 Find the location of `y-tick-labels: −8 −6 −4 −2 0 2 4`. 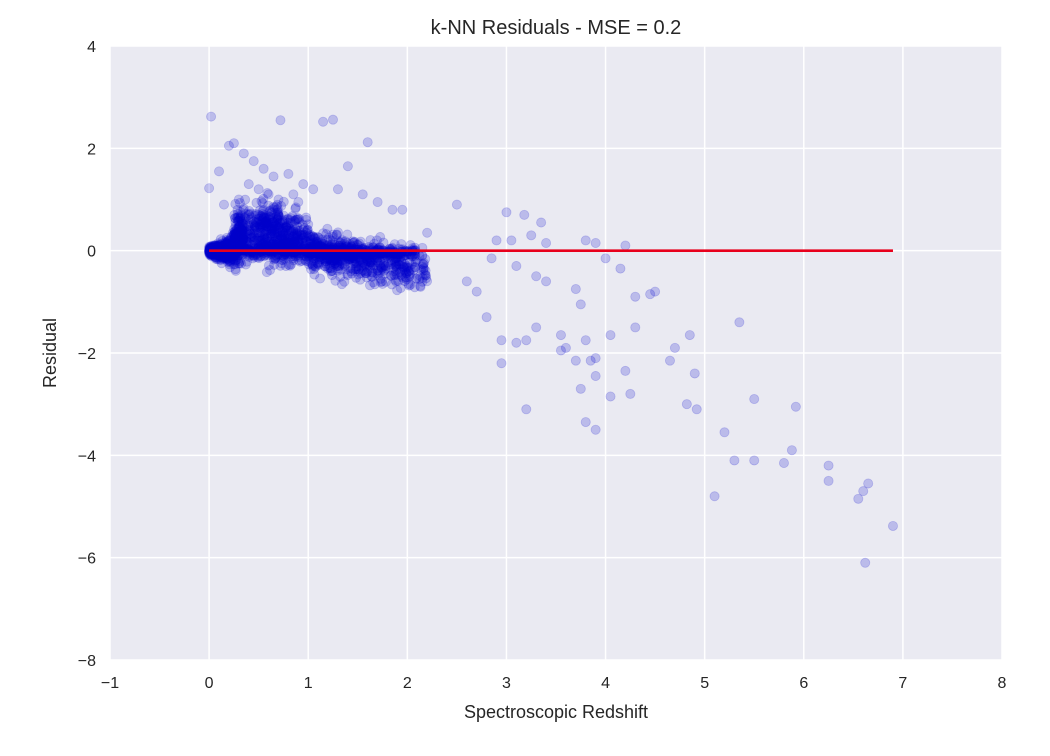

y-tick-labels: −8 −6 −4 −2 0 2 4 is located at coordinates (87, 354).